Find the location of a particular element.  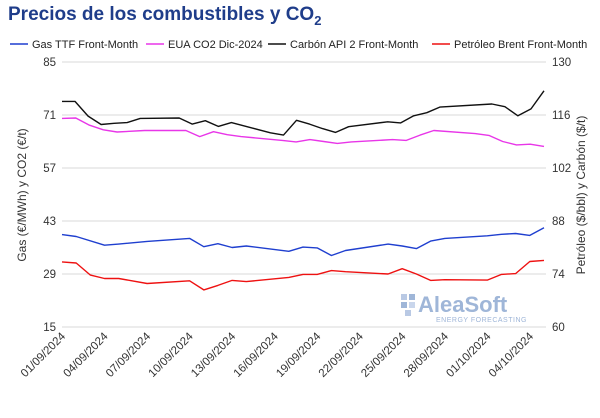

x-tick-label: 04/10/2024 is located at coordinates (512, 355).